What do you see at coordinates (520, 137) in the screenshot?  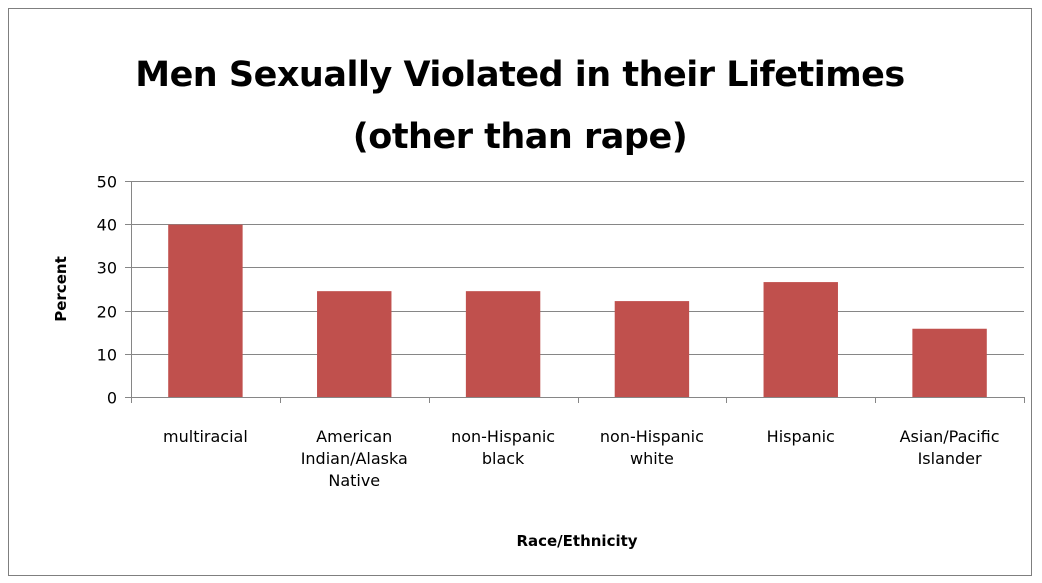 I see `chart-title-line-2: (other than rape)` at bounding box center [520, 137].